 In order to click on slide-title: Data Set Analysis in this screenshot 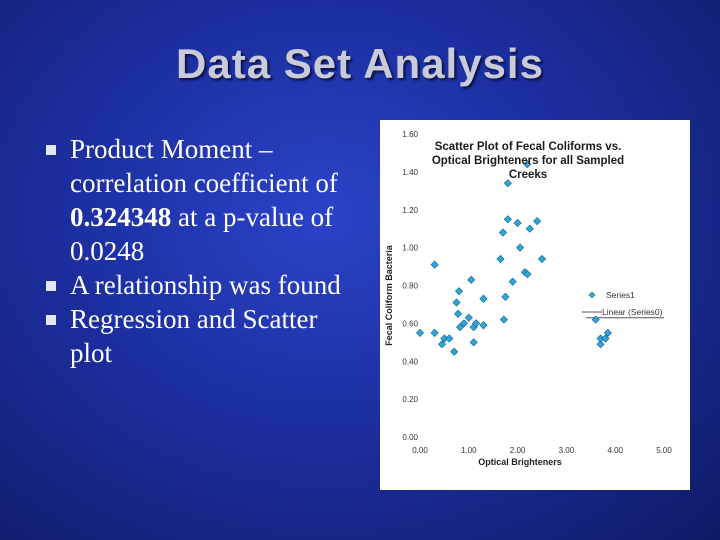, I will do `click(360, 63)`.